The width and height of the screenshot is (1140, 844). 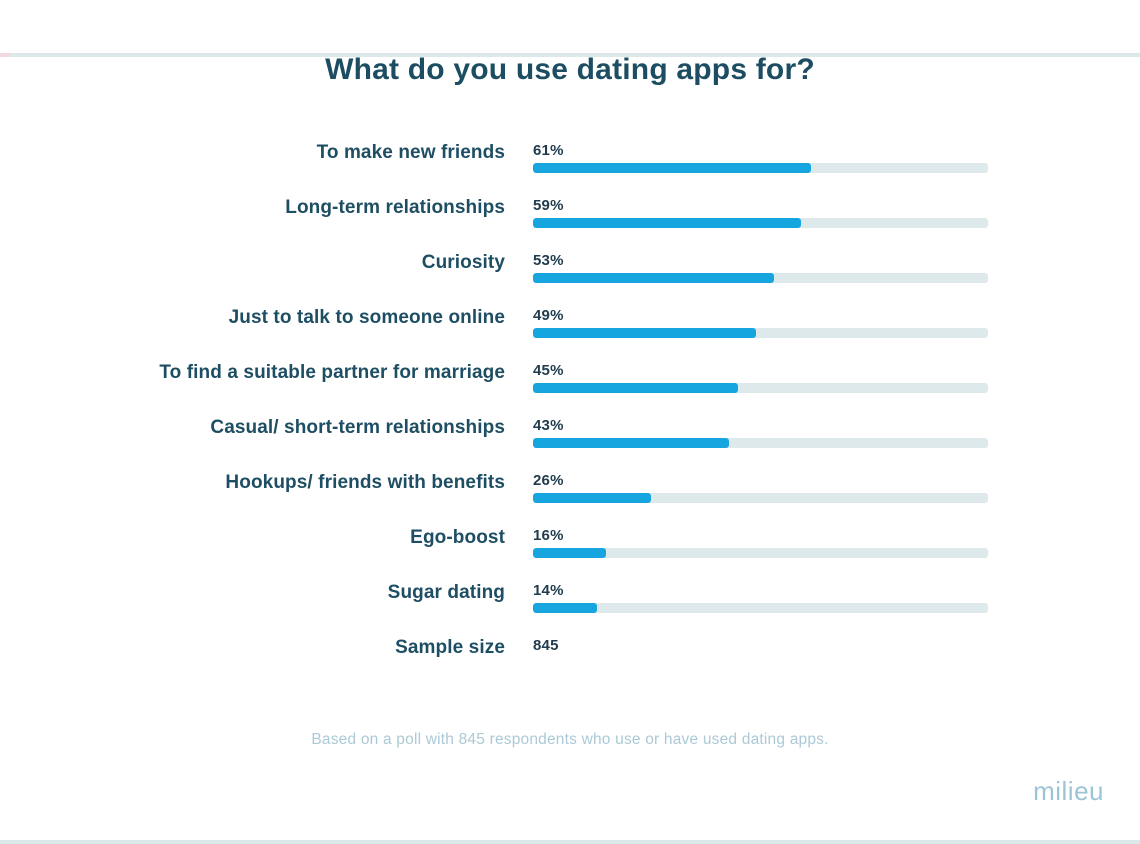 I want to click on chart-row: Just to talk to someone online 49%, so click(x=494, y=335).